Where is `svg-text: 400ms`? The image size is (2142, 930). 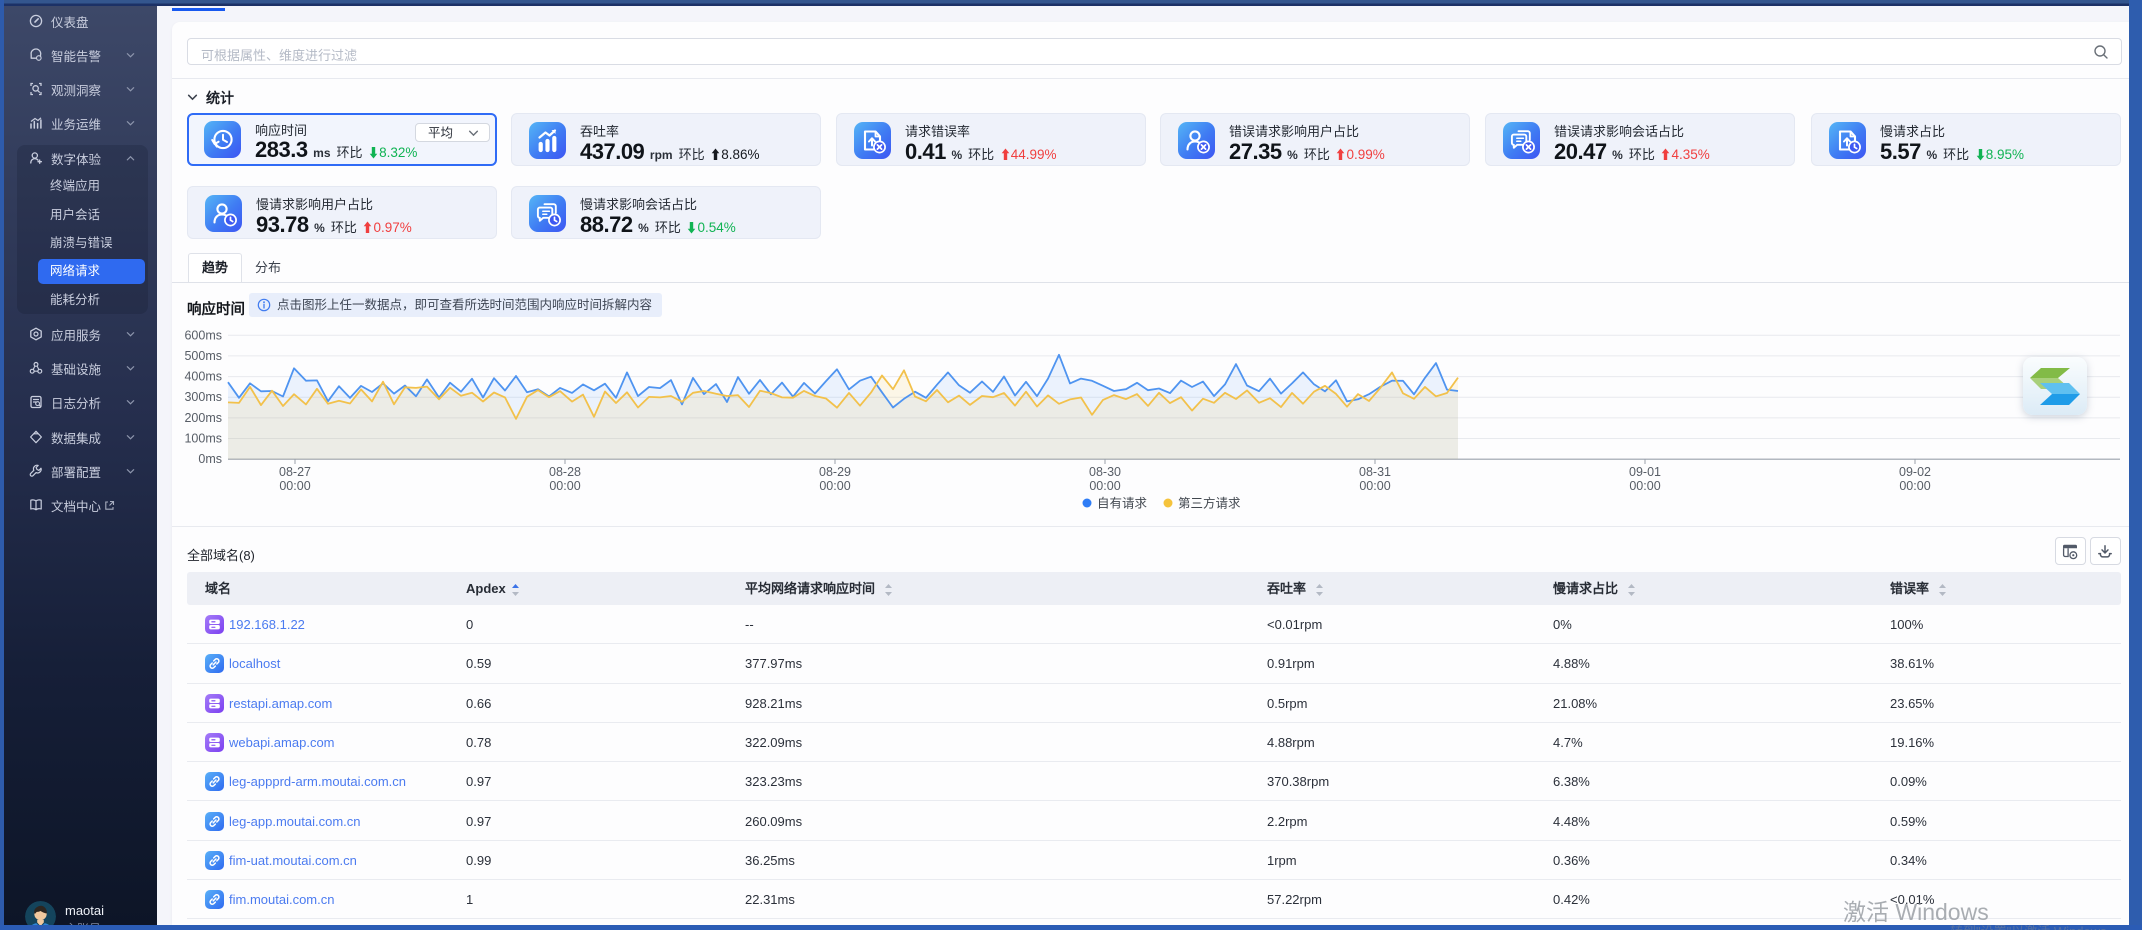 svg-text: 400ms is located at coordinates (203, 377).